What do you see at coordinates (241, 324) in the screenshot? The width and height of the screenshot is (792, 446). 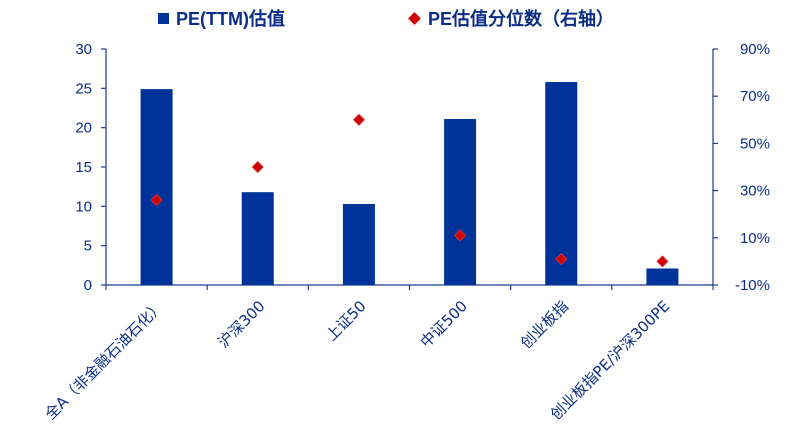 I see `category-label: 沪深300` at bounding box center [241, 324].